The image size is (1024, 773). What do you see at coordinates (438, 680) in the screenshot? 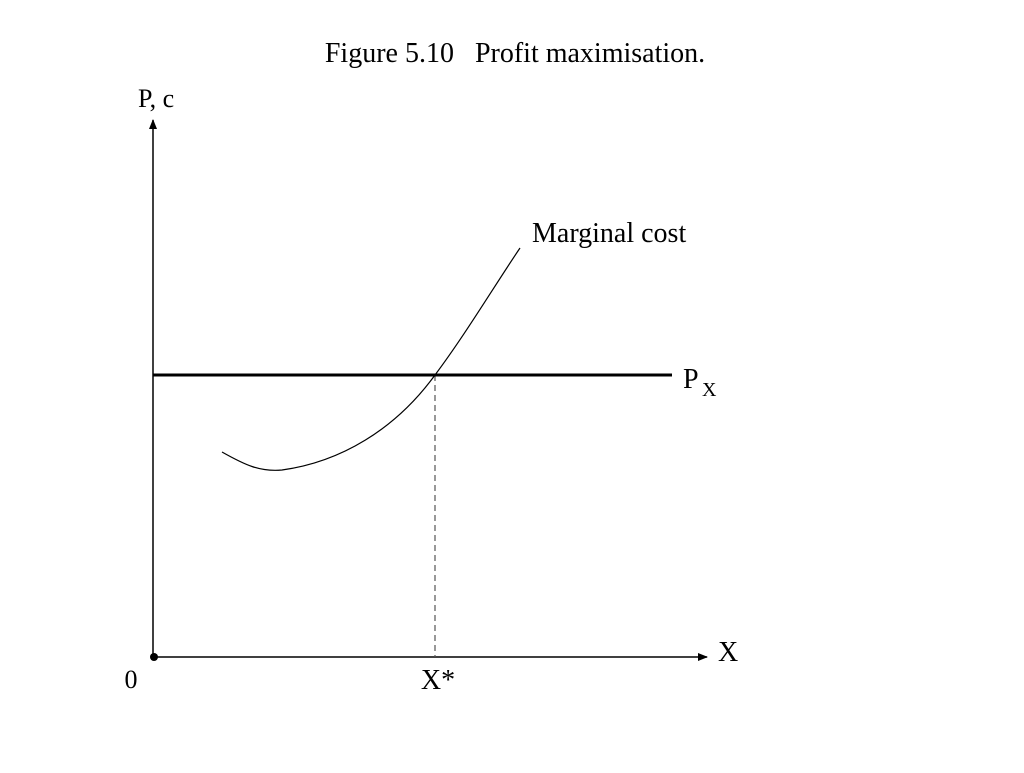
I see `x-star-label: X*` at bounding box center [438, 680].